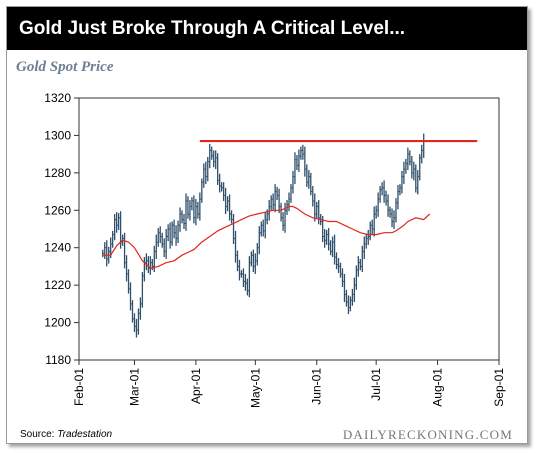  Describe the element at coordinates (57, 135) in the screenshot. I see `y-tick-label: 1300` at that location.